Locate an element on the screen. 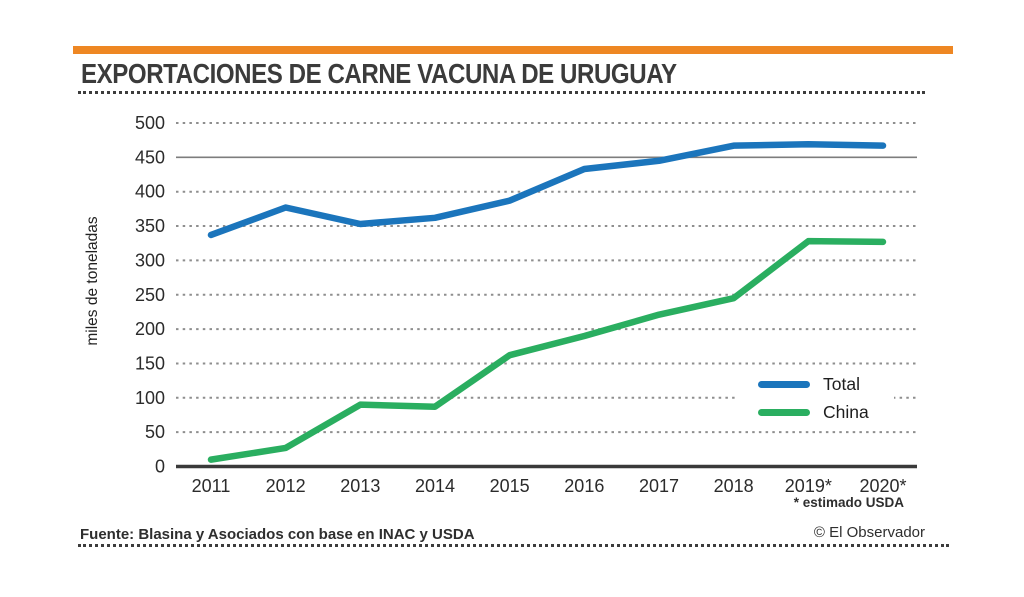 The image size is (1024, 597). x-tick-label: 2020* is located at coordinates (882, 486).